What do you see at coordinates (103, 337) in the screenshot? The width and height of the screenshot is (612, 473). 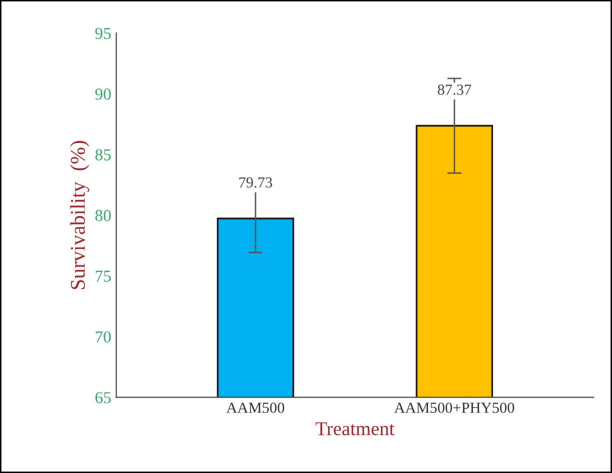 I see `y-tick-label: 70` at bounding box center [103, 337].